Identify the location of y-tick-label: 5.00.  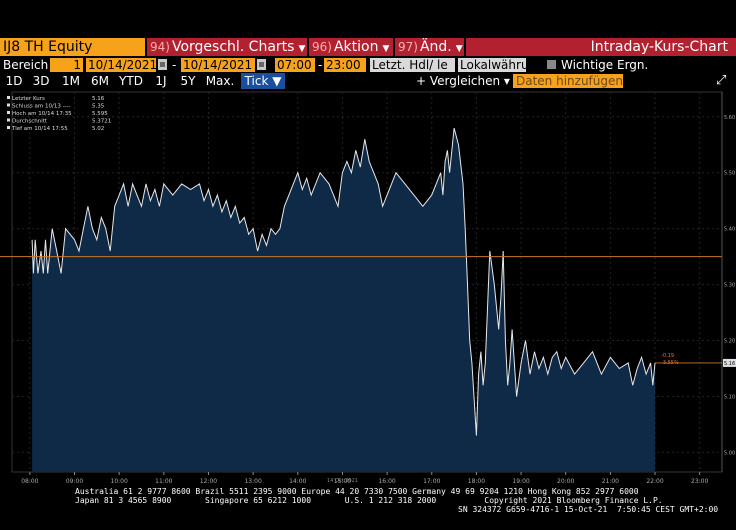
(729, 453).